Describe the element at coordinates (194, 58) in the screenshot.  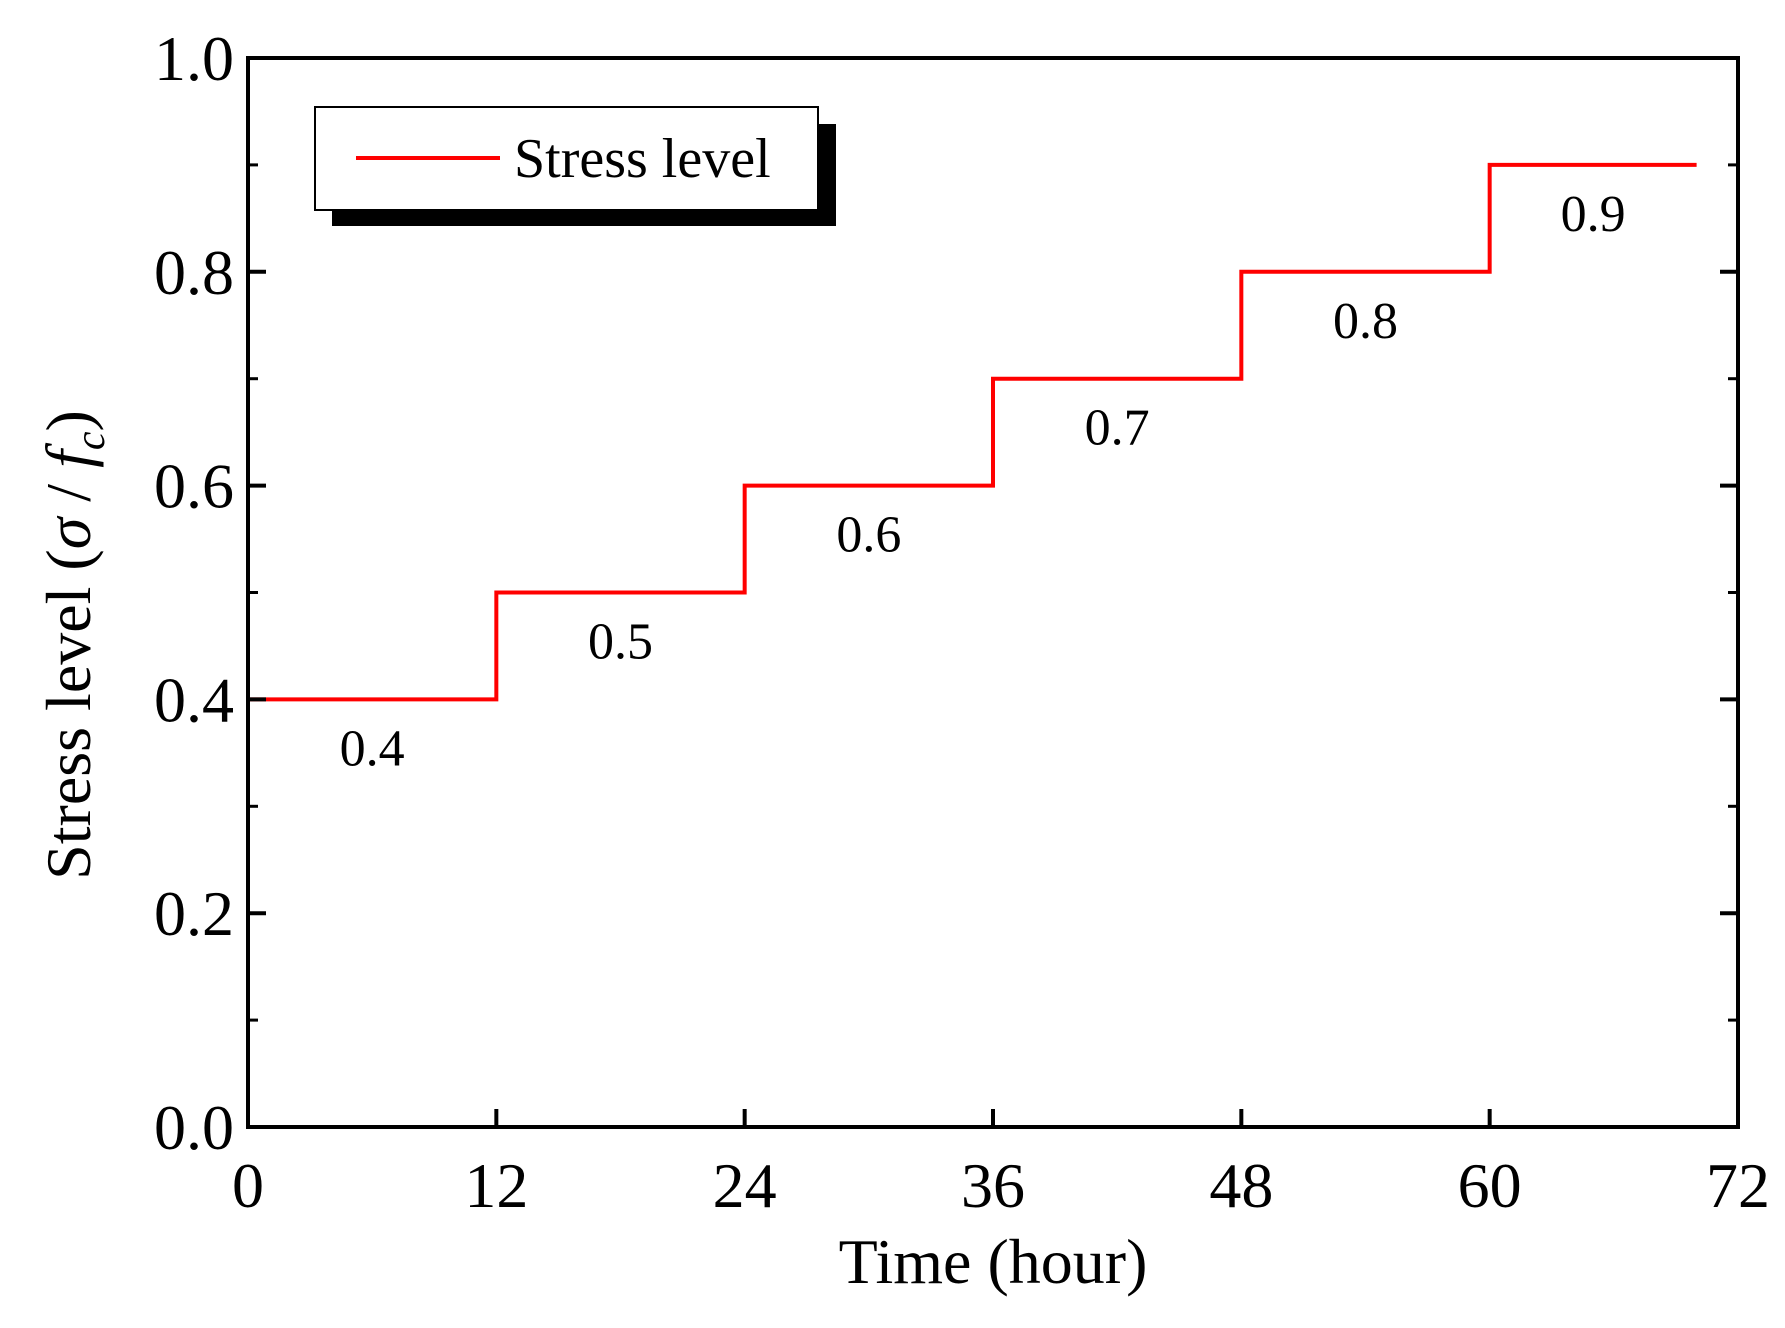
I see `y-tick-label: 1.0` at that location.